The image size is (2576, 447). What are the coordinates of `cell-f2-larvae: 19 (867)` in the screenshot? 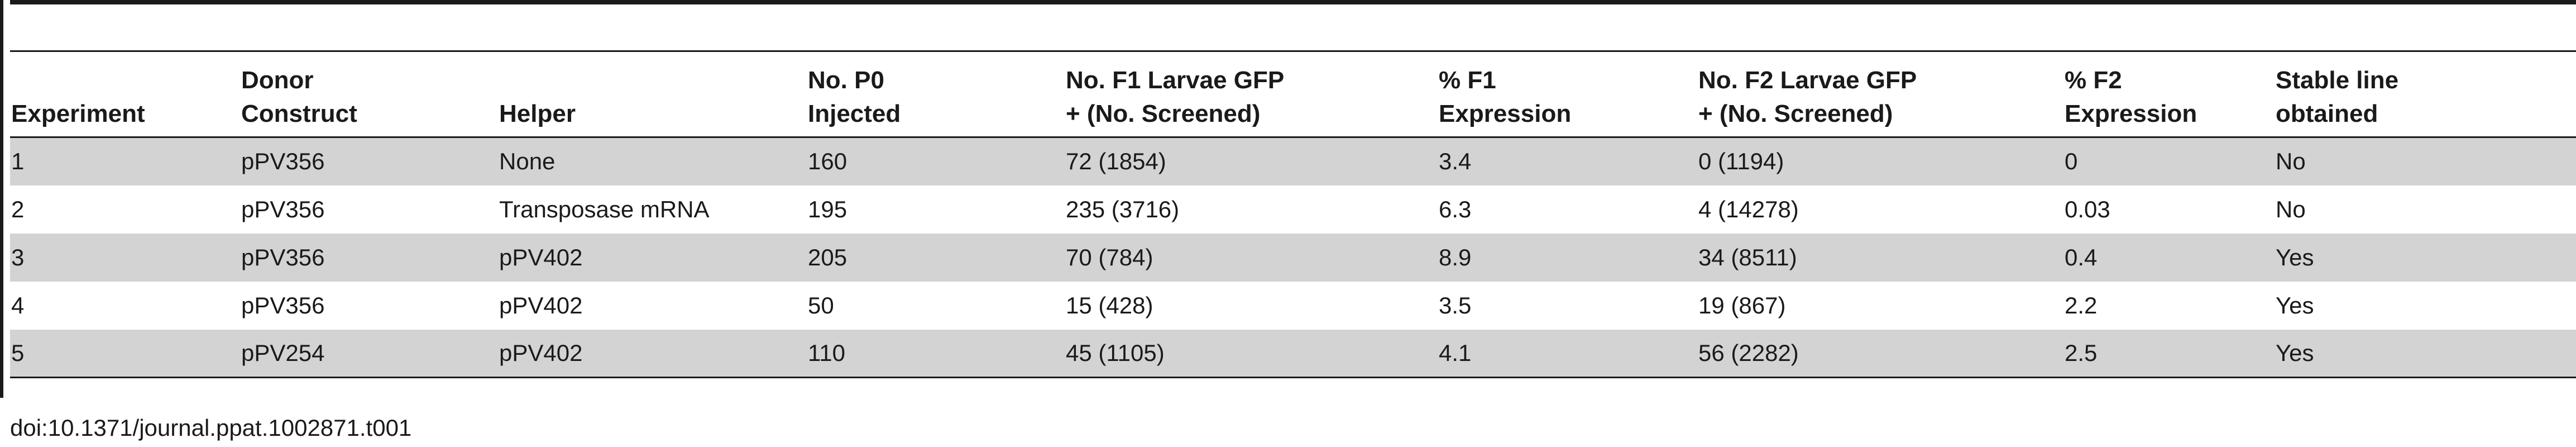 It's located at (1742, 305).